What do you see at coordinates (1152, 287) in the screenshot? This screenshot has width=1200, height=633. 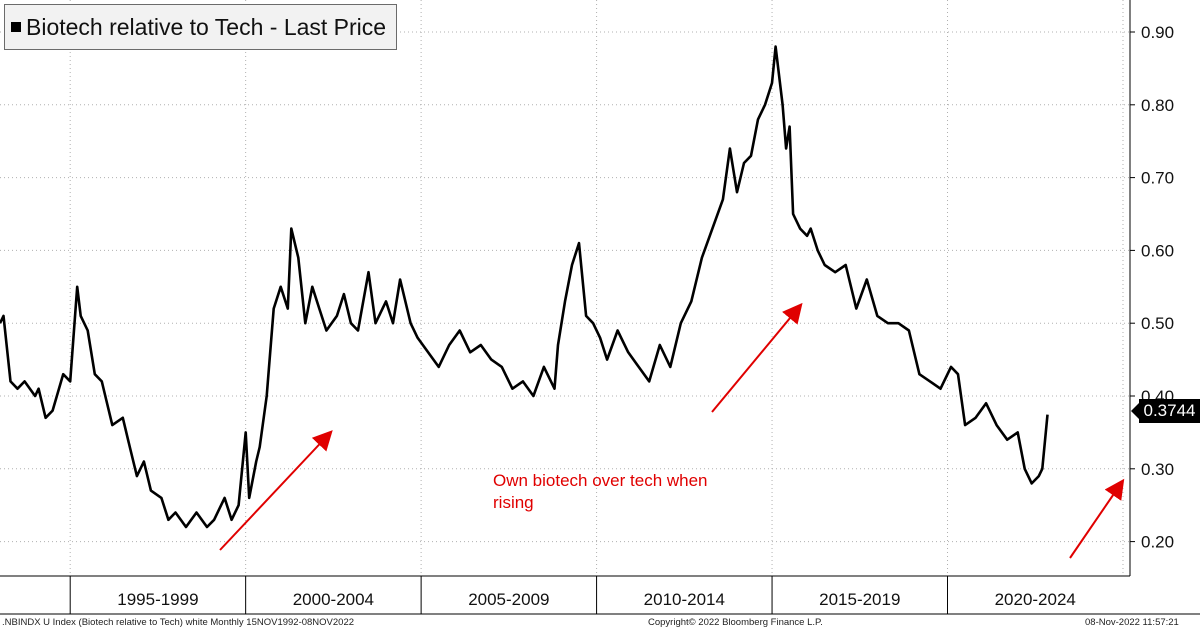 I see `y-axis-ticks: 0.900.800.700.600.500.400.300.20` at bounding box center [1152, 287].